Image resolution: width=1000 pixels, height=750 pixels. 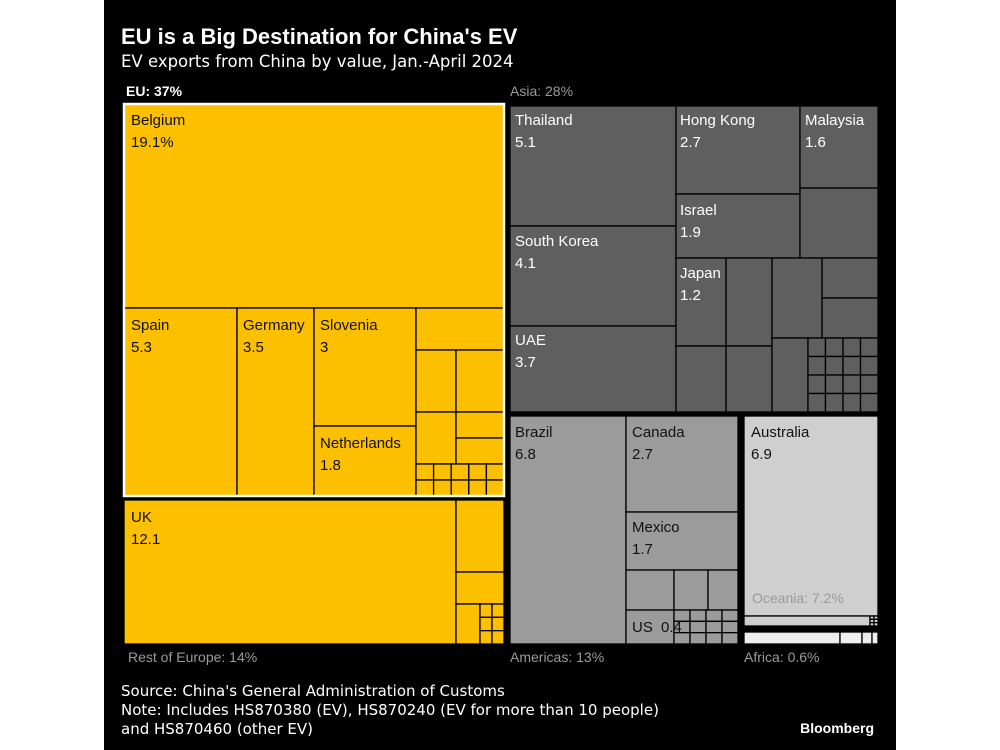 I want to click on value-brazil: 6.8, so click(x=525, y=454).